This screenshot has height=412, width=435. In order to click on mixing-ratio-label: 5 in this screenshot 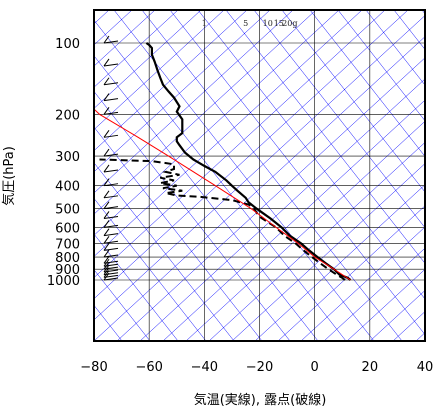, I will do `click(245, 23)`.